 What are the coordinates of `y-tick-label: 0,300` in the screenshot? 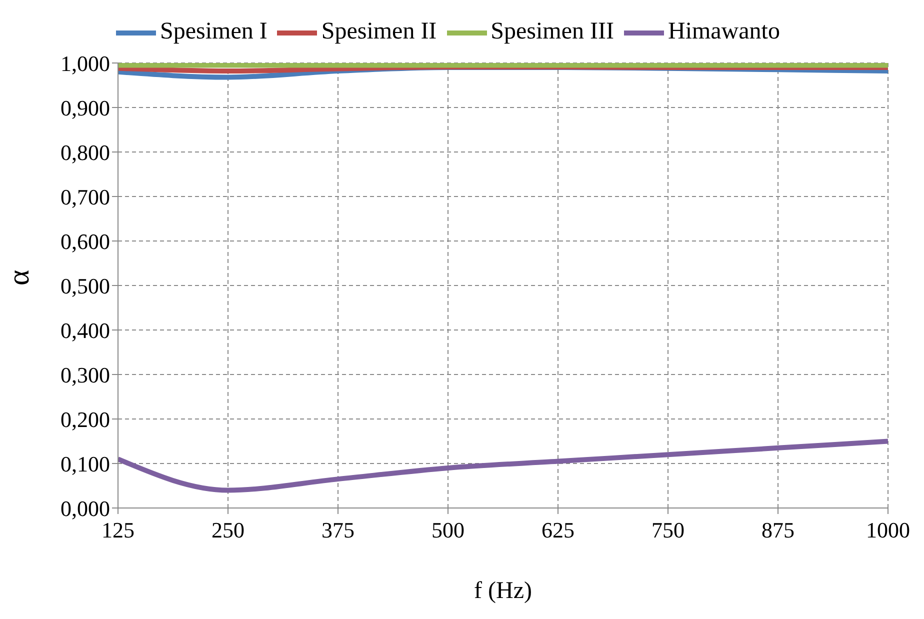 It's located at (85, 375).